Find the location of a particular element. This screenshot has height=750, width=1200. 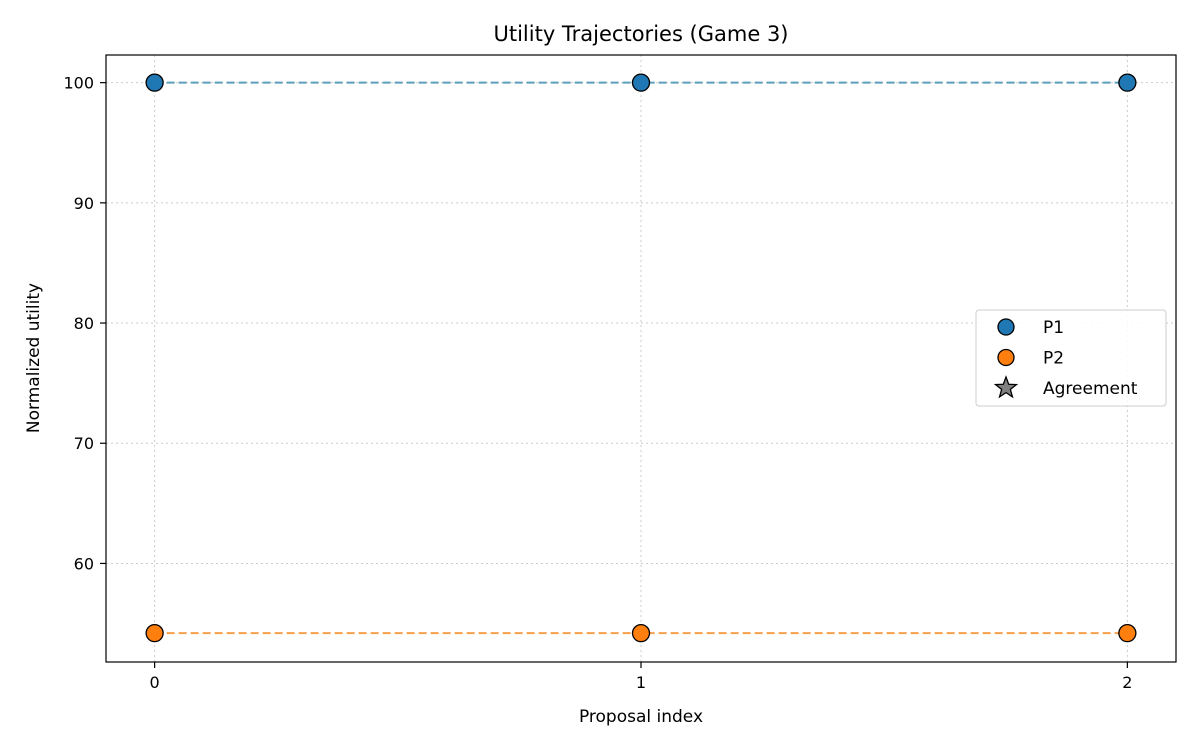

legend-box is located at coordinates (1071, 358).